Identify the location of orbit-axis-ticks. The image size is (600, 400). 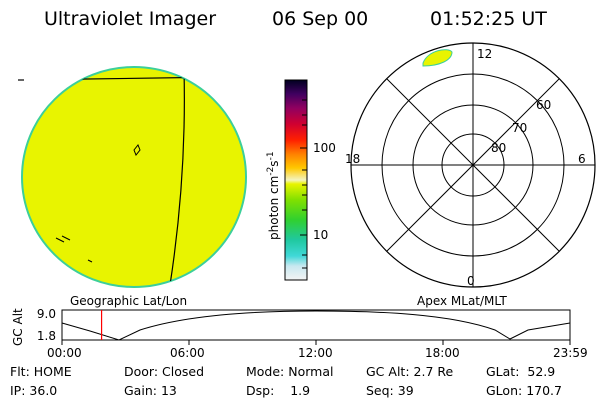
(316, 342).